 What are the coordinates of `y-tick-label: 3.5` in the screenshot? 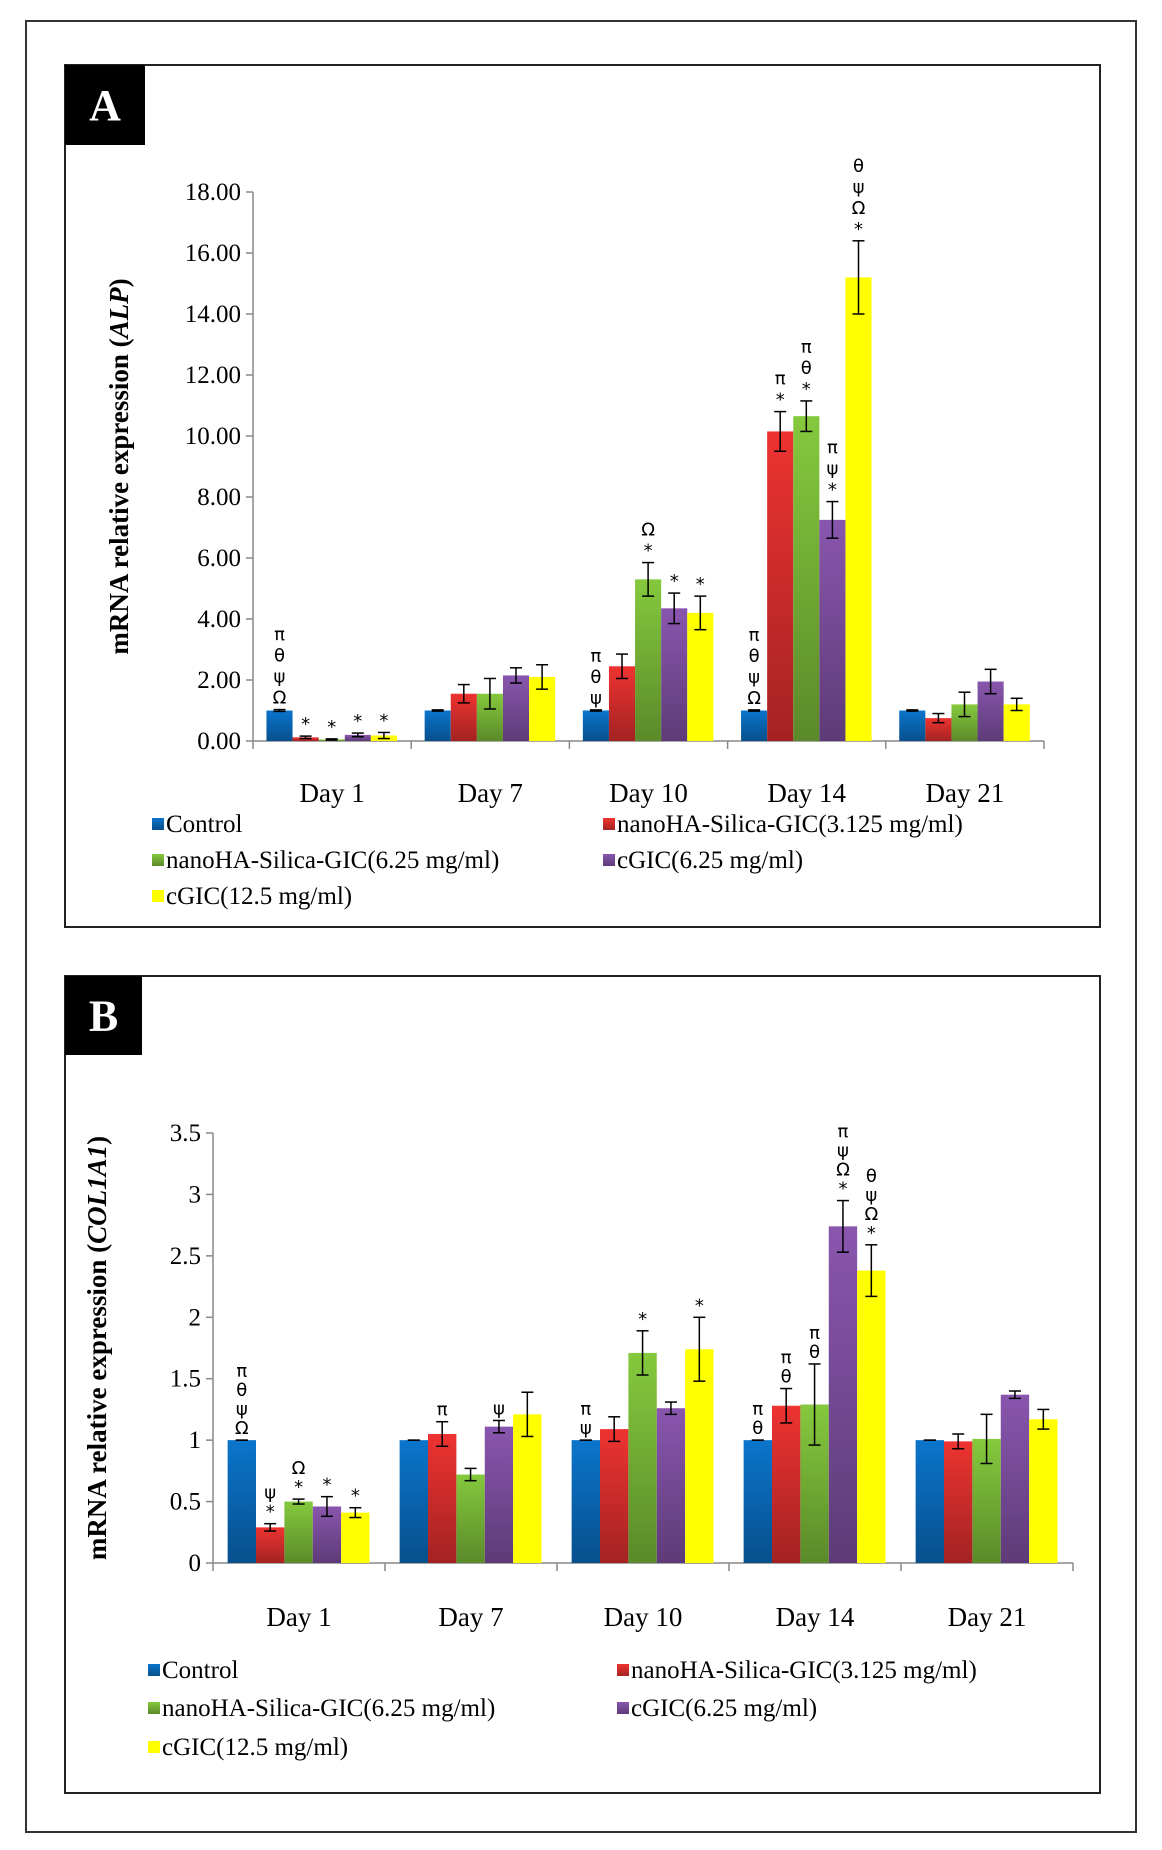 It's located at (185, 1133).